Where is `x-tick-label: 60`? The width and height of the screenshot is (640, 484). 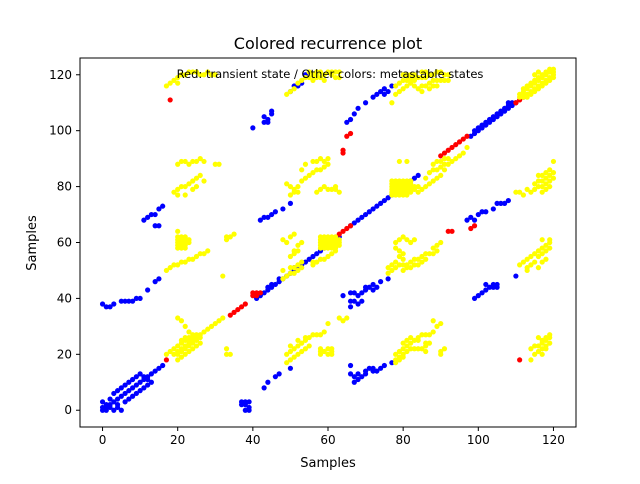 x-tick-label: 60 is located at coordinates (327, 440).